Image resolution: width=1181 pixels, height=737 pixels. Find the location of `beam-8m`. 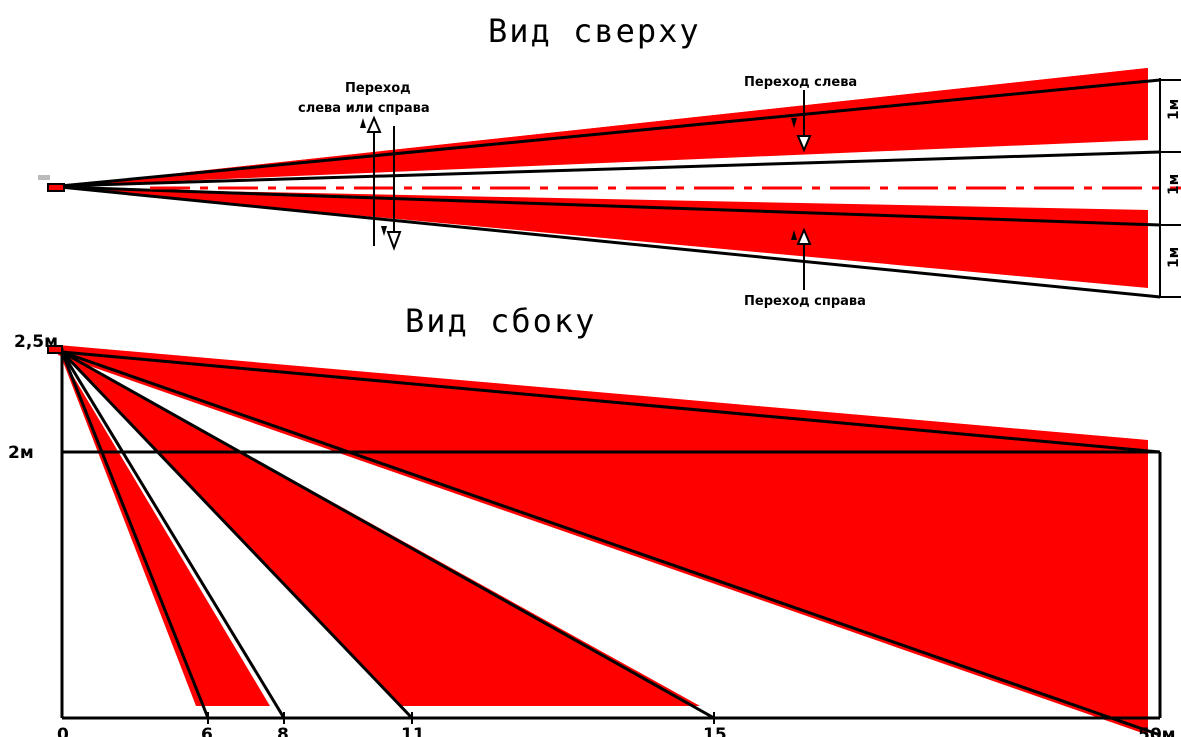

beam-8m is located at coordinates (173, 535).